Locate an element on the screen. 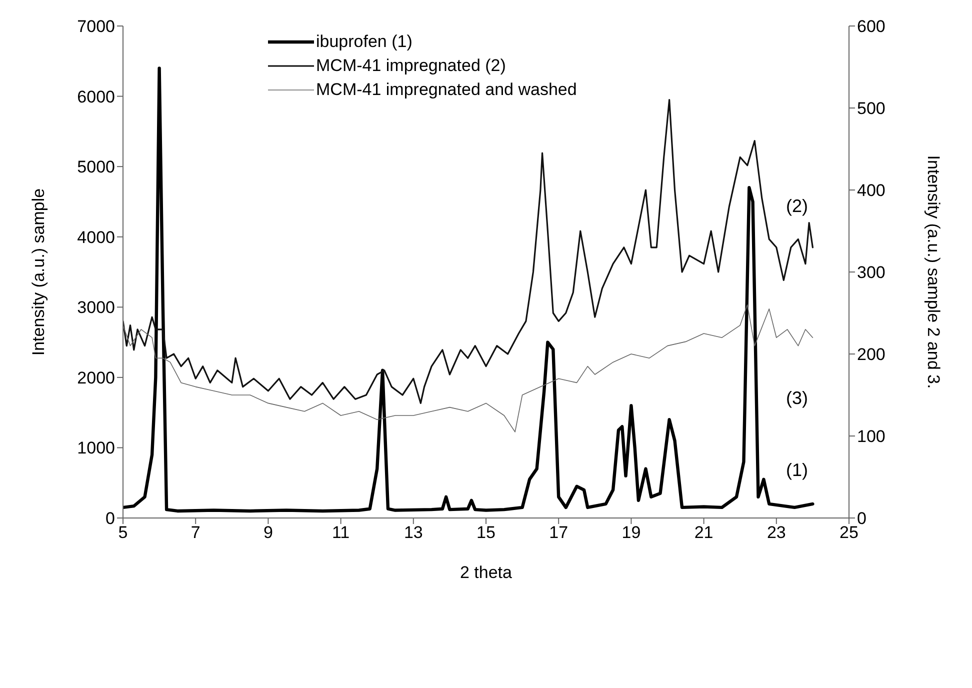 Image resolution: width=972 pixels, height=688 pixels. y-tick-label: 6000 is located at coordinates (96, 96).